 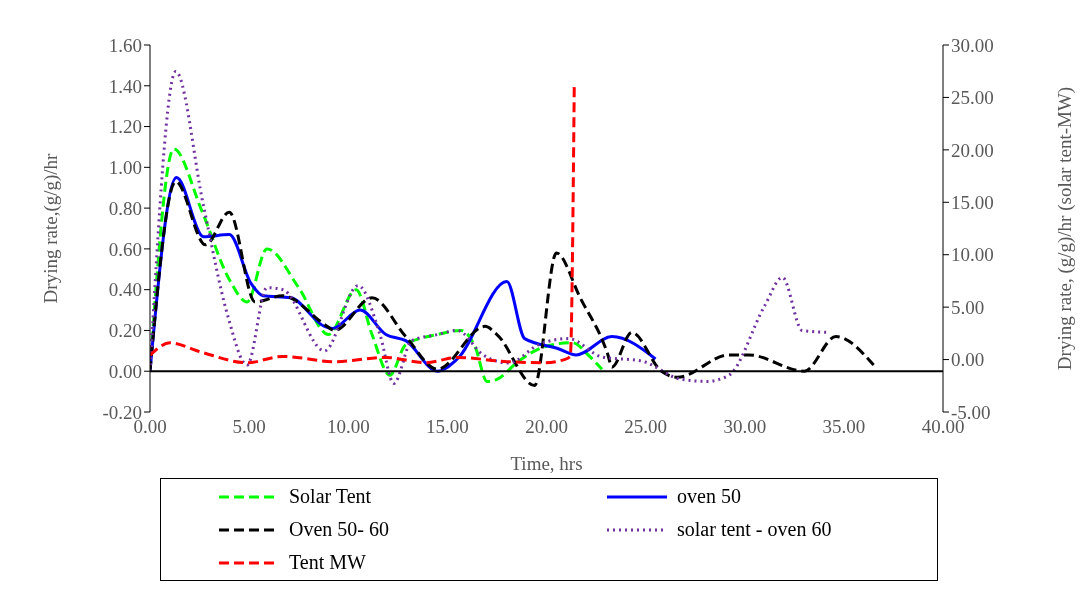 I want to click on y-tick-label: 1.60, so click(x=125, y=45).